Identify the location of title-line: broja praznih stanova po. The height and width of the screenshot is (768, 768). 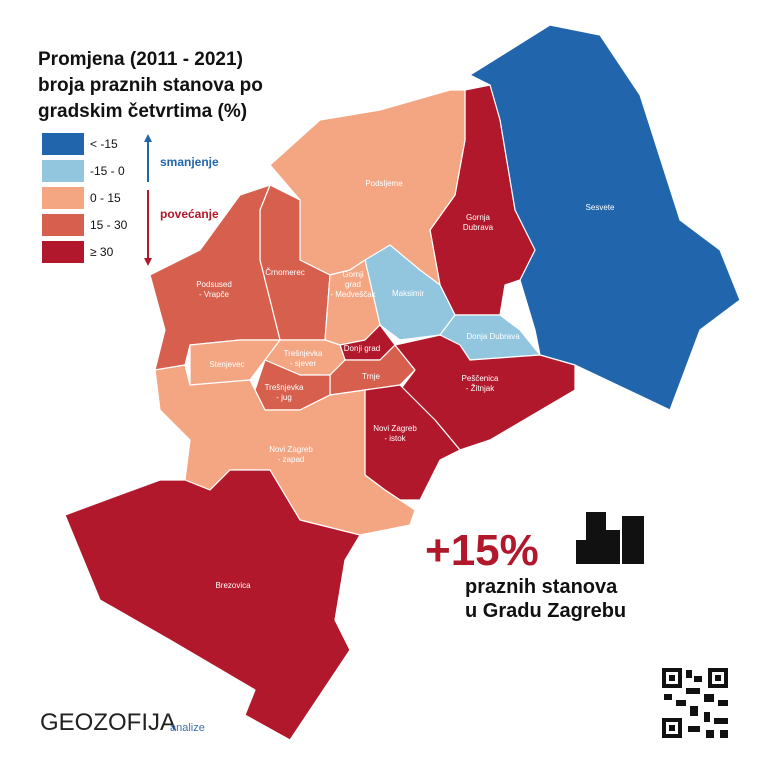
(150, 85).